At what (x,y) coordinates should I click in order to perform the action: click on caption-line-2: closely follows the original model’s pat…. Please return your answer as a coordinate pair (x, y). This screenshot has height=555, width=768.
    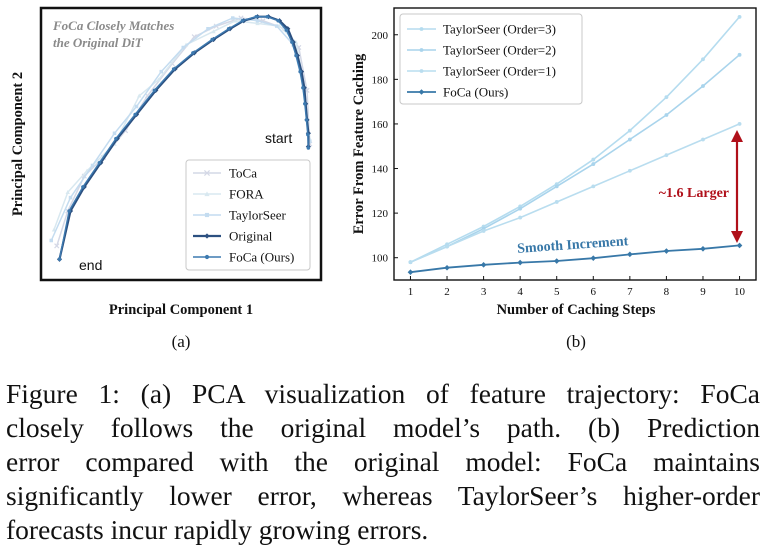
    Looking at the image, I should click on (383, 427).